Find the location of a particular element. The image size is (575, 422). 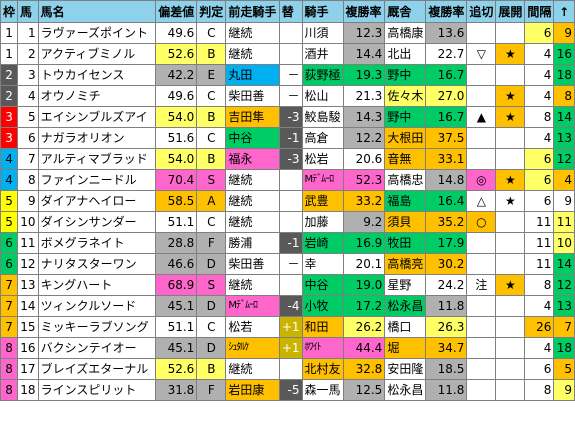

jockey-cell: 松岩 is located at coordinates (322, 159).